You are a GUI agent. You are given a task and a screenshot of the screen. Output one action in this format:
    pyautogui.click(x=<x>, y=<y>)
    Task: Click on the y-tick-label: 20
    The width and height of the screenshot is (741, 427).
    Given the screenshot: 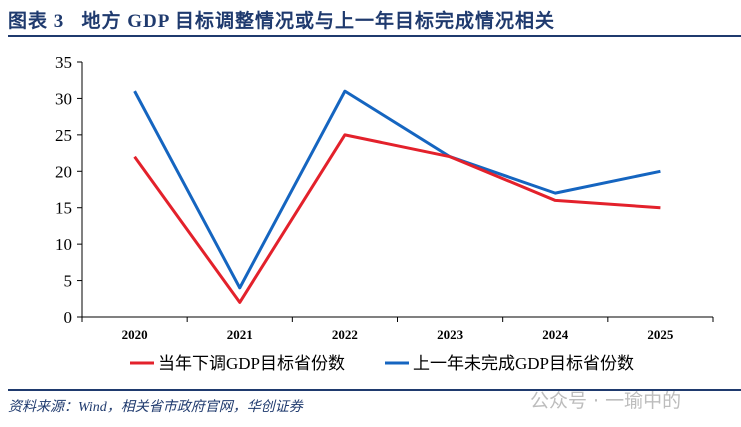 What is the action you would take?
    pyautogui.click(x=63, y=171)
    